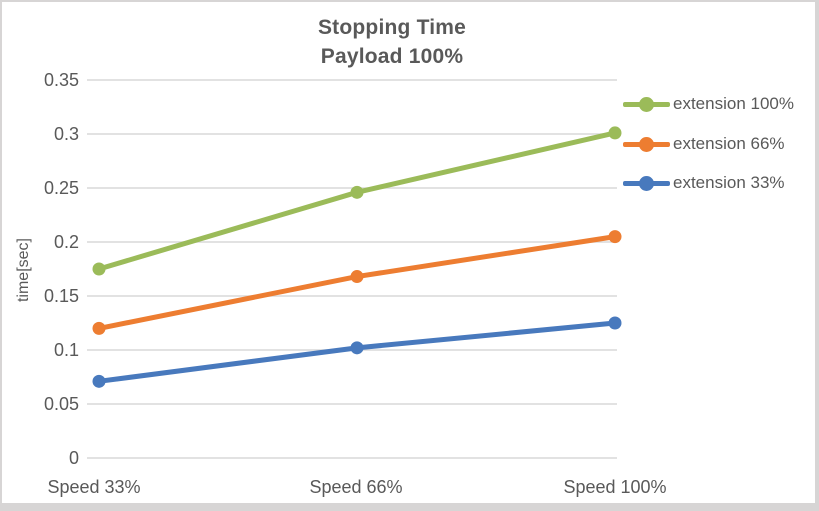 The image size is (819, 511). What do you see at coordinates (615, 487) in the screenshot?
I see `x-category-label: Speed 100%` at bounding box center [615, 487].